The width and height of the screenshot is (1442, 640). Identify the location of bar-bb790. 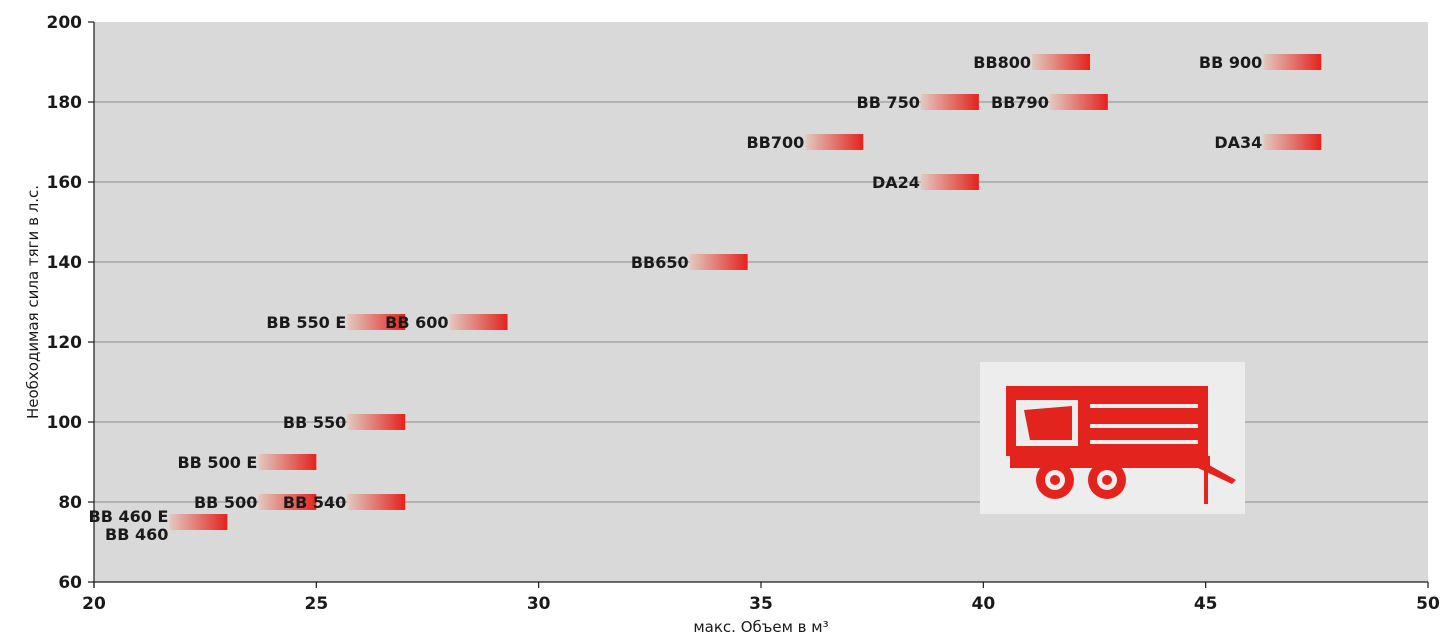
(1078, 102).